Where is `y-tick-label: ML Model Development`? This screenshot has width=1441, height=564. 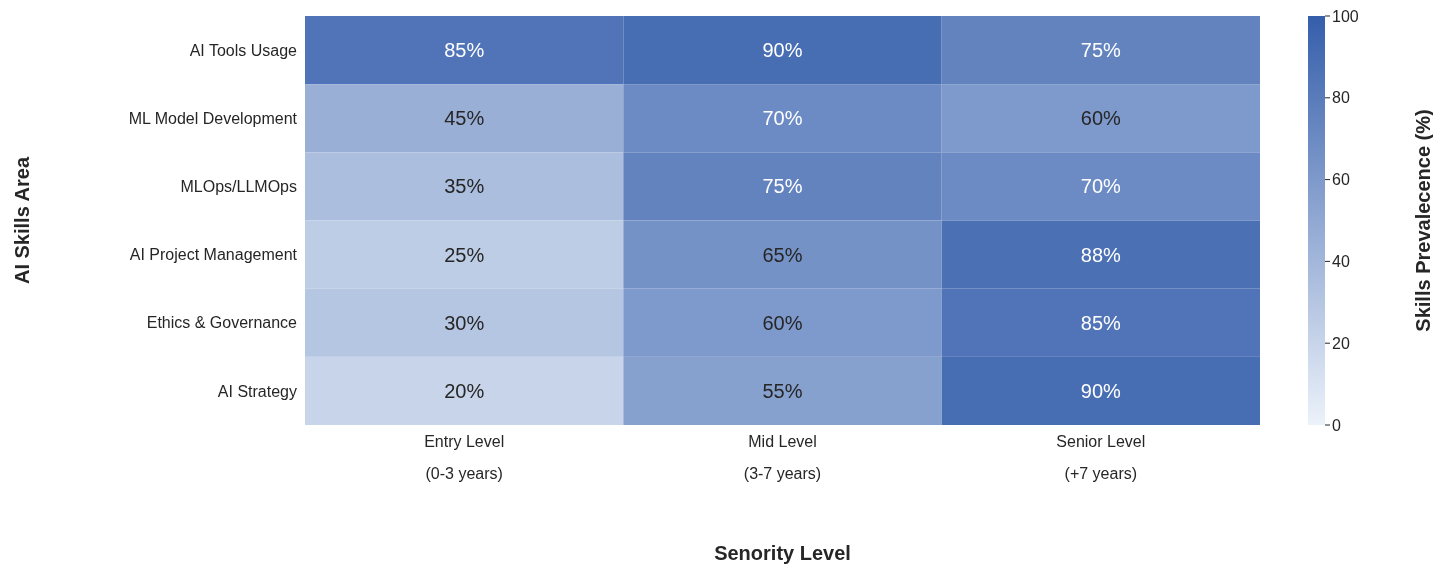
y-tick-label: ML Model Development is located at coordinates (213, 118).